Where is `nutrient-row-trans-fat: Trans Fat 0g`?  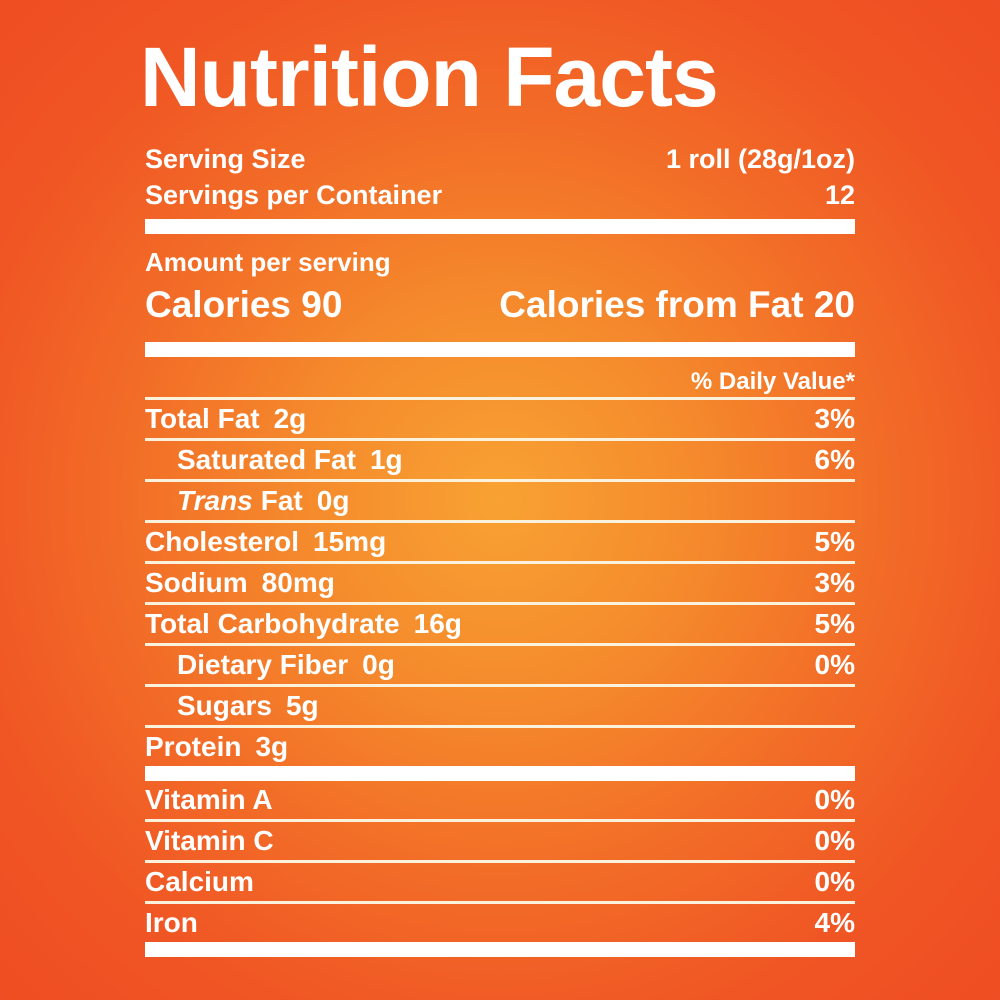
nutrient-row-trans-fat: Trans Fat 0g is located at coordinates (500, 502).